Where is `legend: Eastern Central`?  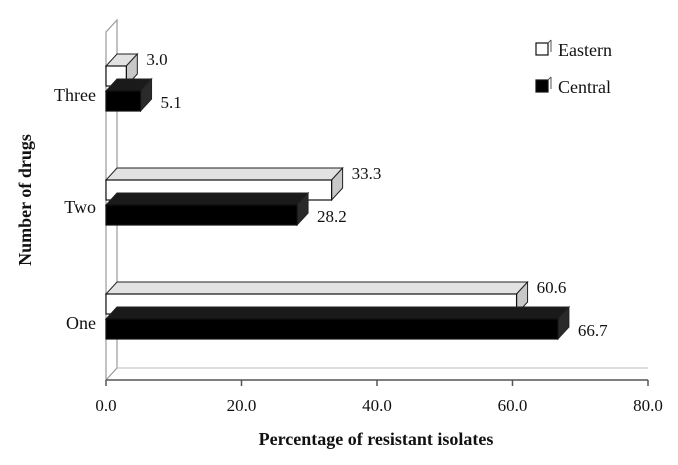
legend: Eastern Central is located at coordinates (573, 68).